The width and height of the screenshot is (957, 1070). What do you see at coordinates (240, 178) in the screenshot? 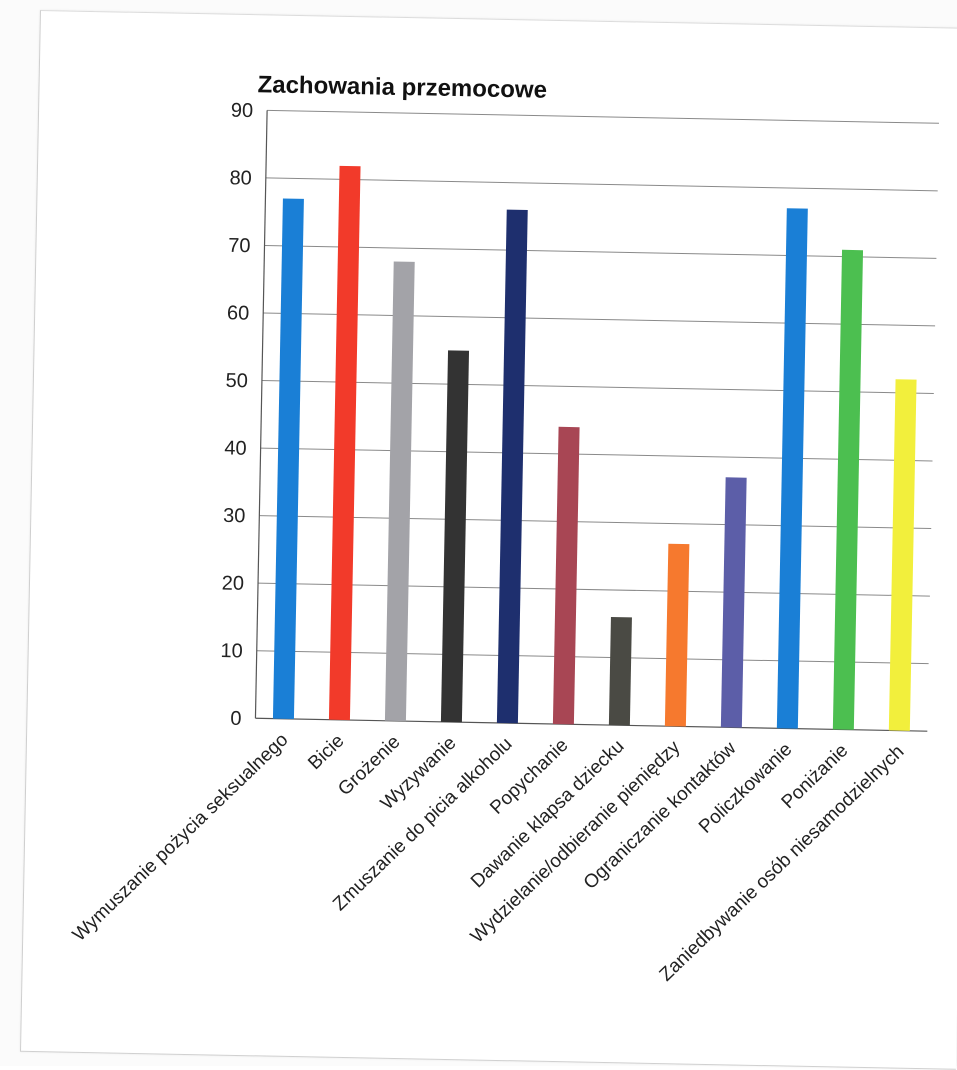
I see `y-tick-label: 80` at bounding box center [240, 178].